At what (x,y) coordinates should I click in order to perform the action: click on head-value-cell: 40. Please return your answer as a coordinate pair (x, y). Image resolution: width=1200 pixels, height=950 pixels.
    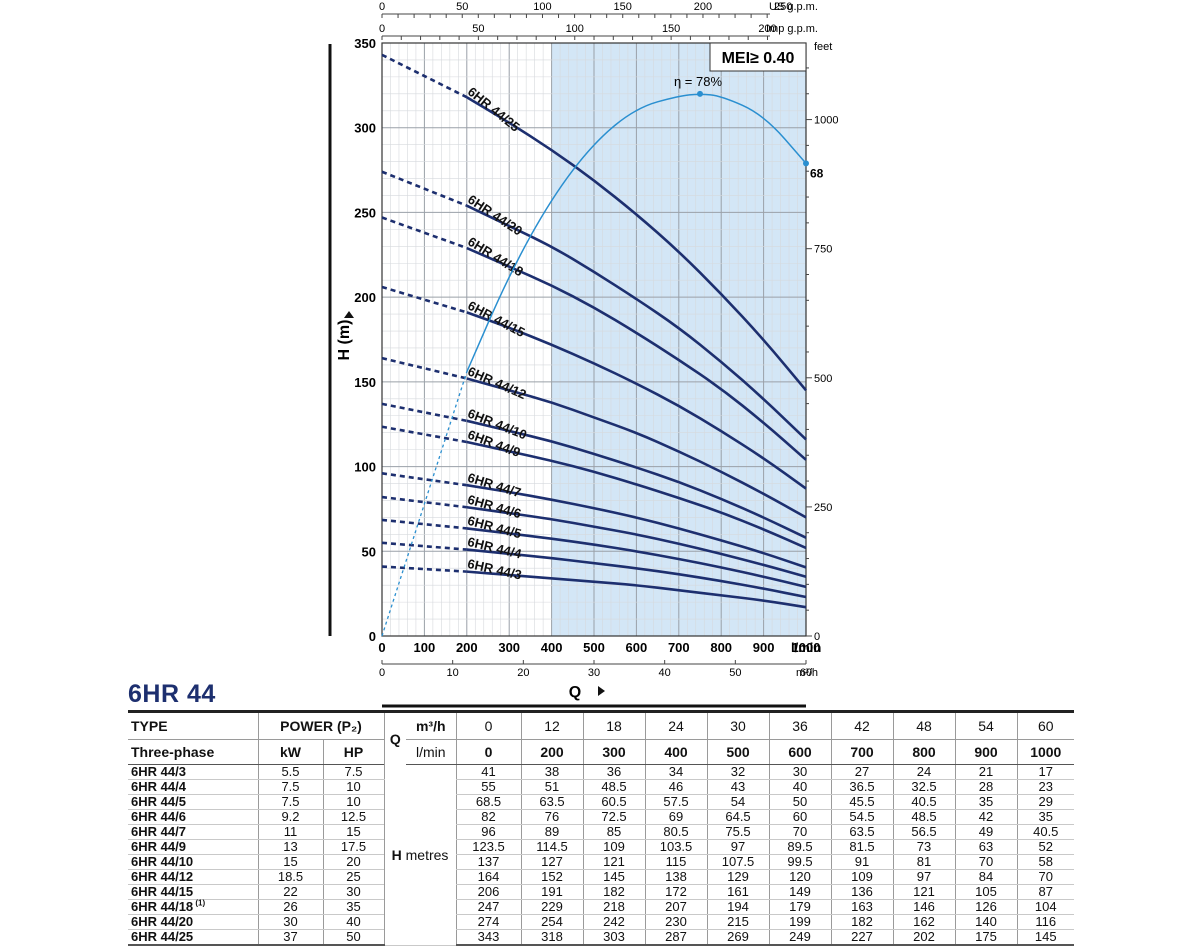
    Looking at the image, I should click on (800, 787).